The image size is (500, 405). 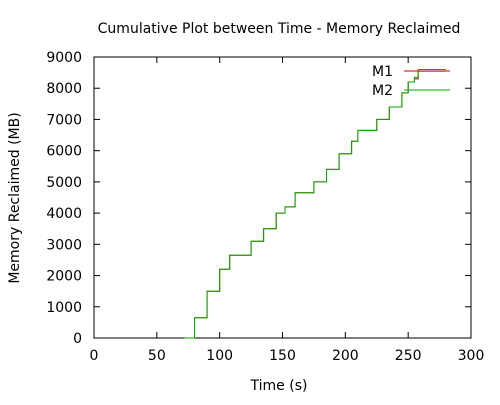 What do you see at coordinates (64, 120) in the screenshot?
I see `y-tick-label: 7000` at bounding box center [64, 120].